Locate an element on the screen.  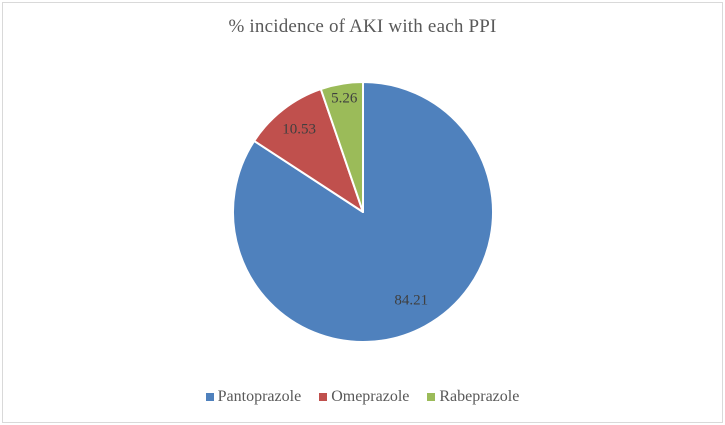
pie-slice-omeprazole is located at coordinates (308, 150).